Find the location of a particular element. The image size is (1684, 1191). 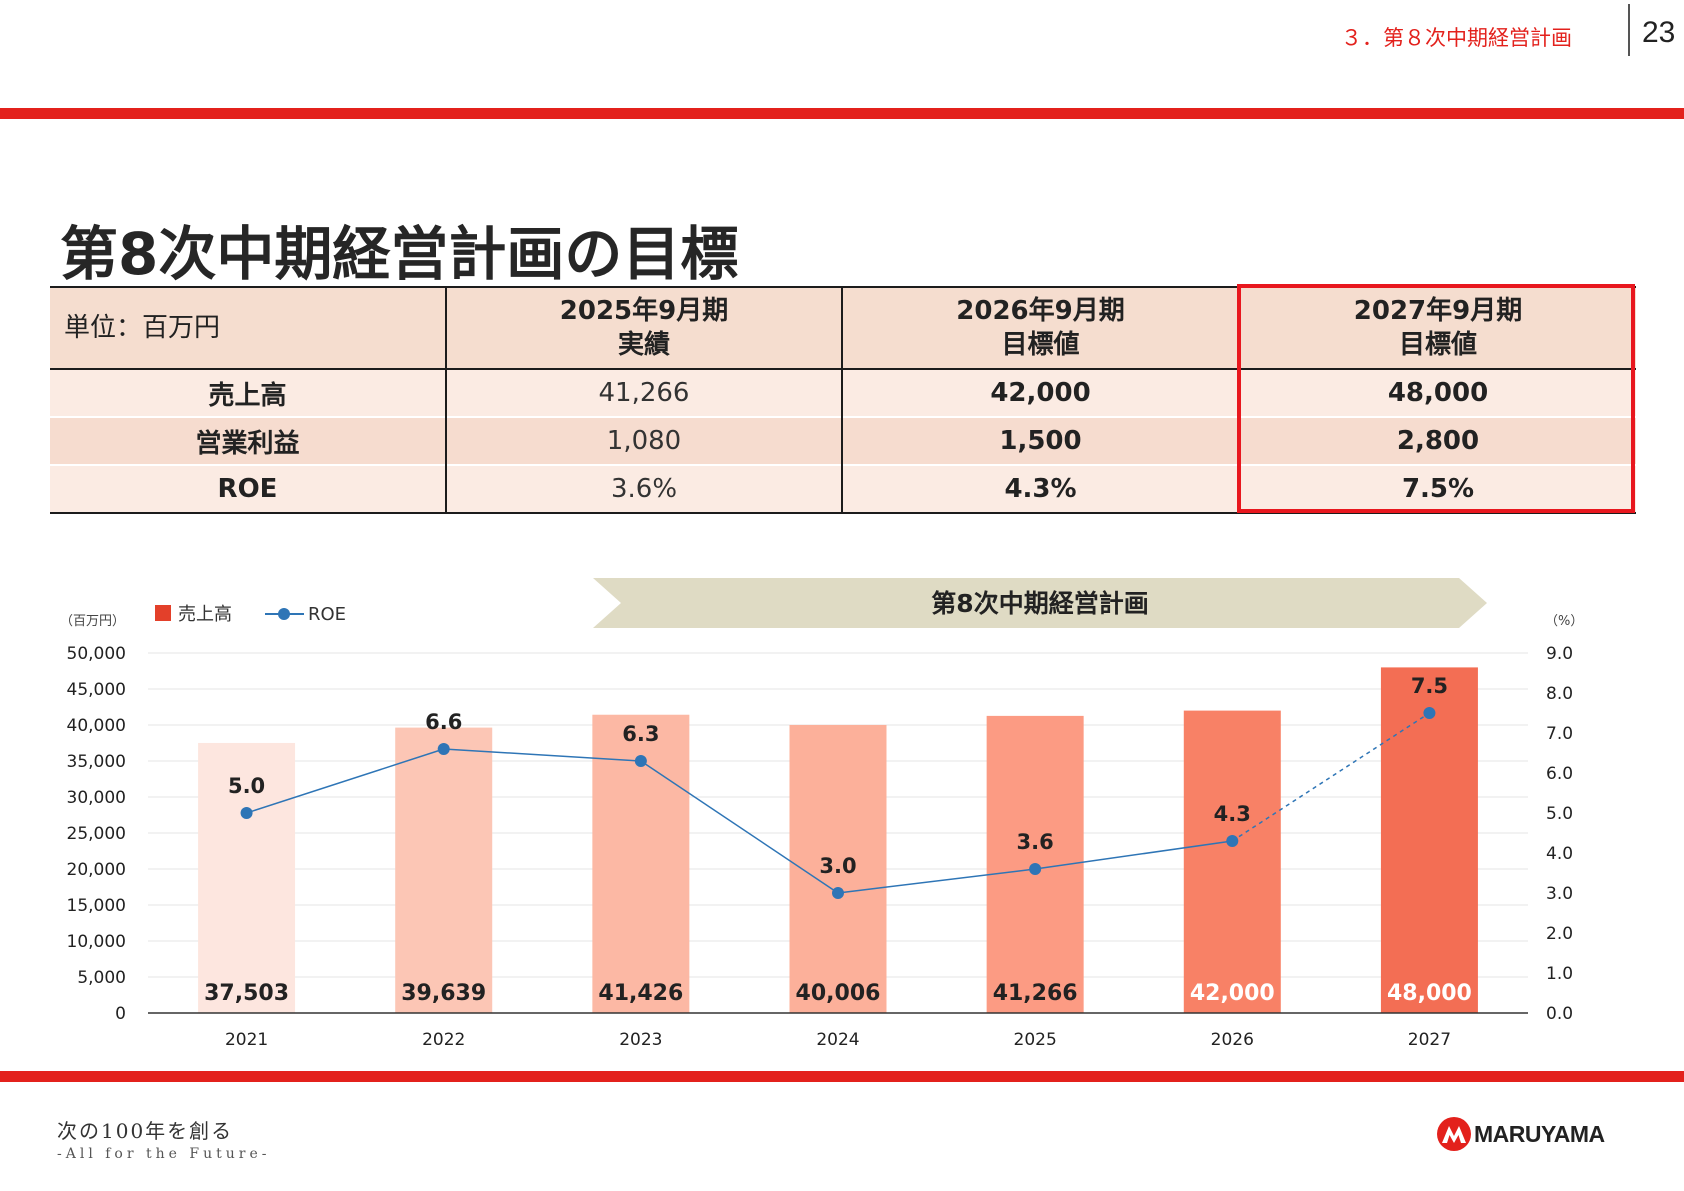

section-label: ３．第８次中期経営計画 is located at coordinates (1456, 38).